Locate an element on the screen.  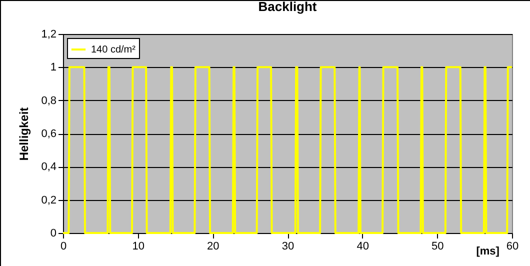
y-tick-label: 0,4 is located at coordinates (48, 167).